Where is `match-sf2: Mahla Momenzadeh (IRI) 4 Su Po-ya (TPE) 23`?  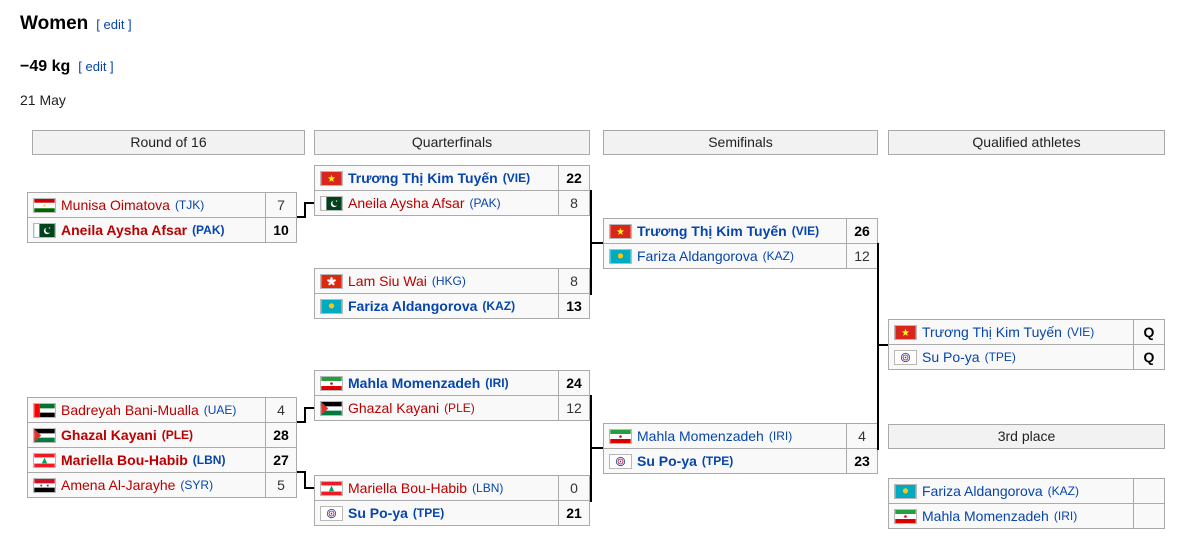
match-sf2: Mahla Momenzadeh (IRI) 4 Su Po-ya (TPE) 23 is located at coordinates (740, 448).